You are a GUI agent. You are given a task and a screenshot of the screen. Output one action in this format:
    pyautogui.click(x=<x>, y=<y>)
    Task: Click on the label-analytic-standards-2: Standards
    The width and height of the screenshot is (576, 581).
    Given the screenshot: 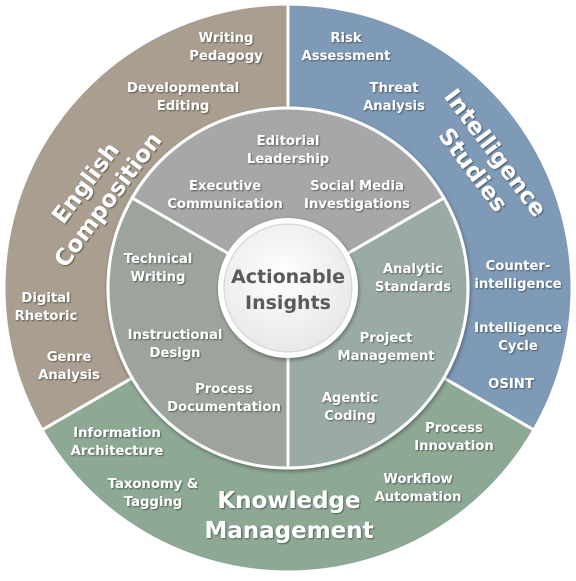 What is the action you would take?
    pyautogui.click(x=413, y=287)
    